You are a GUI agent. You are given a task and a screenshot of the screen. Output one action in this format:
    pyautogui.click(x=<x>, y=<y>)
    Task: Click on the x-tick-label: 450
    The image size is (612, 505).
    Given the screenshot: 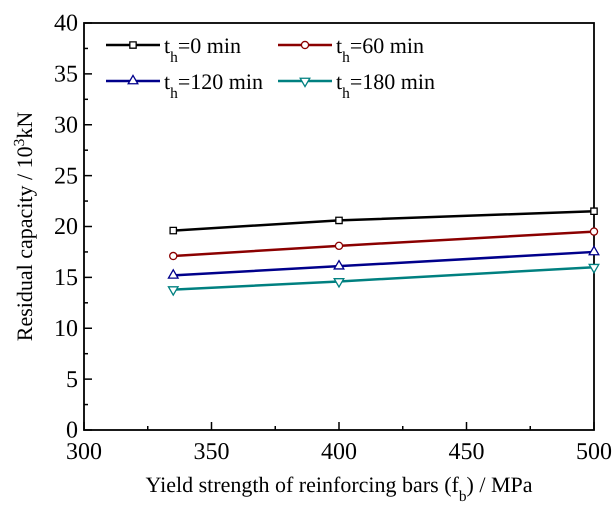 What is the action you would take?
    pyautogui.click(x=466, y=452)
    